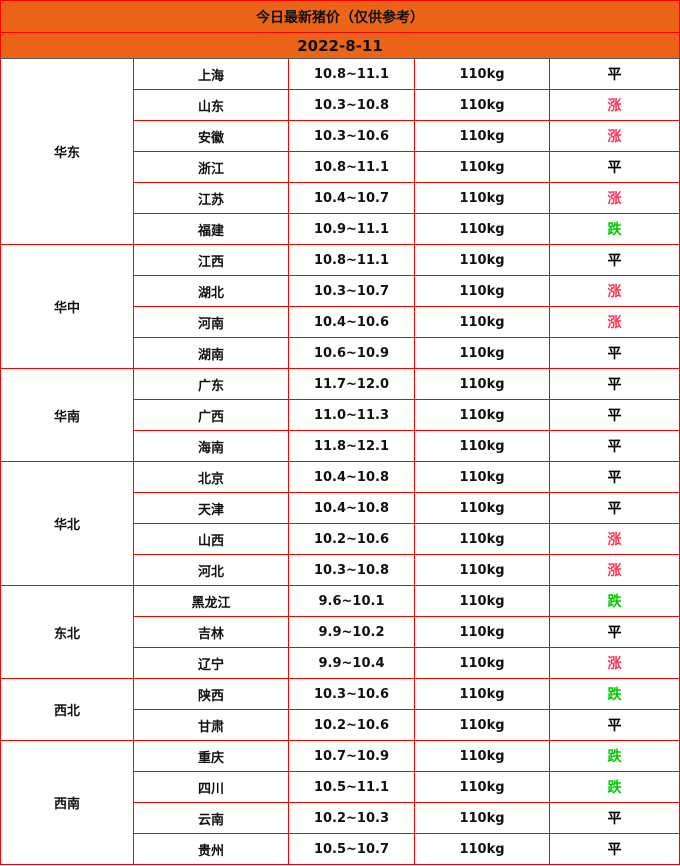 The height and width of the screenshot is (866, 680). I want to click on province-cell: 河北, so click(211, 570).